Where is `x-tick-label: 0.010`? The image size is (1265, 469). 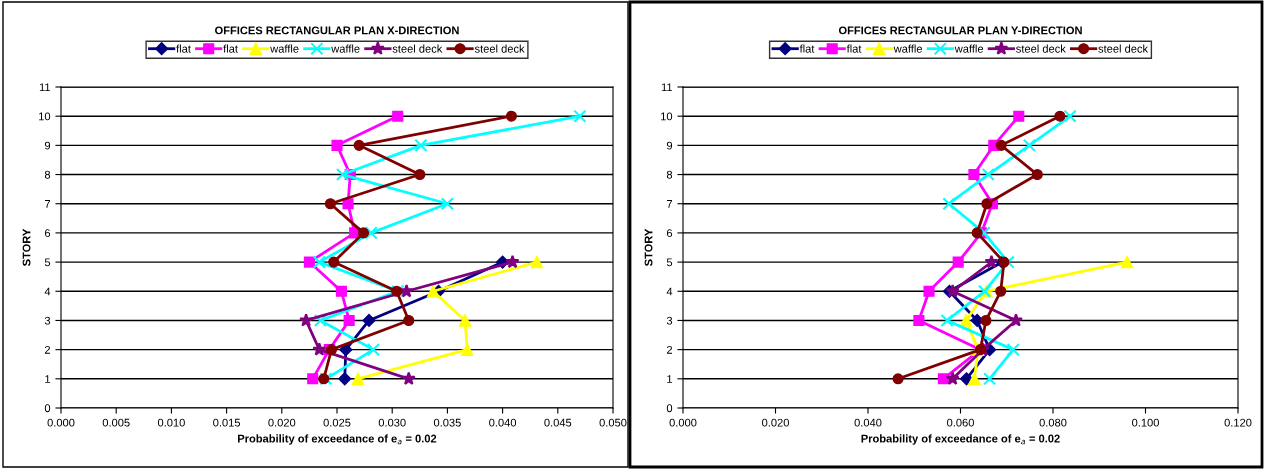 x-tick-label: 0.010 is located at coordinates (171, 422).